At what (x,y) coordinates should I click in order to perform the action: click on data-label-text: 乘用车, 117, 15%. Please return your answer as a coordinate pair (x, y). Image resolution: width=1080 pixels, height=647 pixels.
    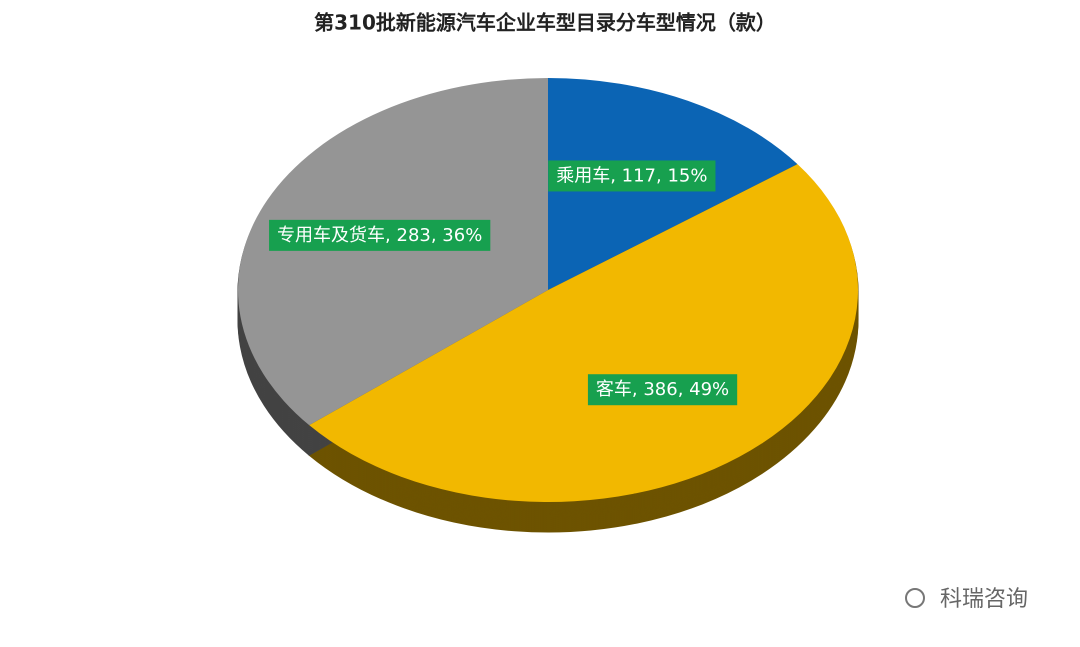
    Looking at the image, I should click on (631, 175).